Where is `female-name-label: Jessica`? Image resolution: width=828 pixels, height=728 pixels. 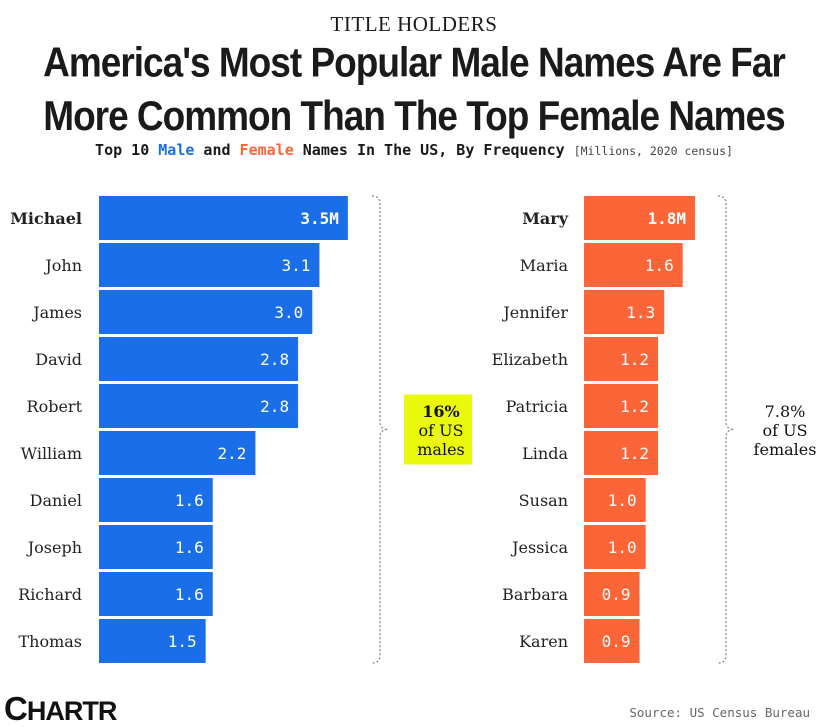 female-name-label: Jessica is located at coordinates (539, 547).